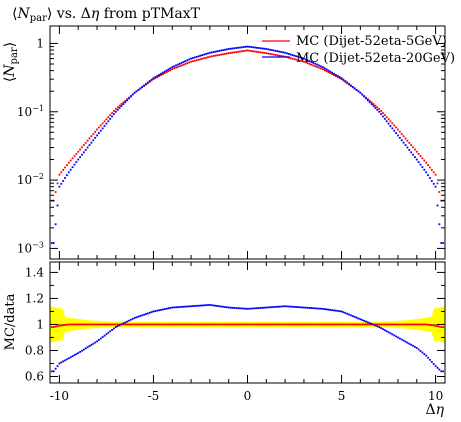 The width and height of the screenshot is (461, 422). Describe the element at coordinates (358, 58) in the screenshot. I see `legend-item-blue: MC (Dijet-52eta-20GeV)` at that location.